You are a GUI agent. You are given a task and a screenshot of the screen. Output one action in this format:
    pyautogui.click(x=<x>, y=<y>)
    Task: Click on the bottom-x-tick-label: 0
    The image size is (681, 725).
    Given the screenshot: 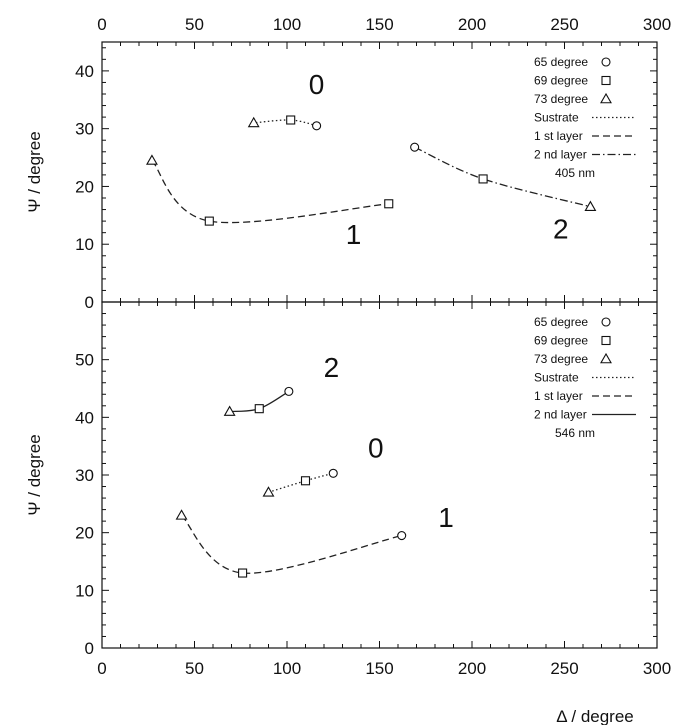 What is the action you would take?
    pyautogui.click(x=101, y=668)
    